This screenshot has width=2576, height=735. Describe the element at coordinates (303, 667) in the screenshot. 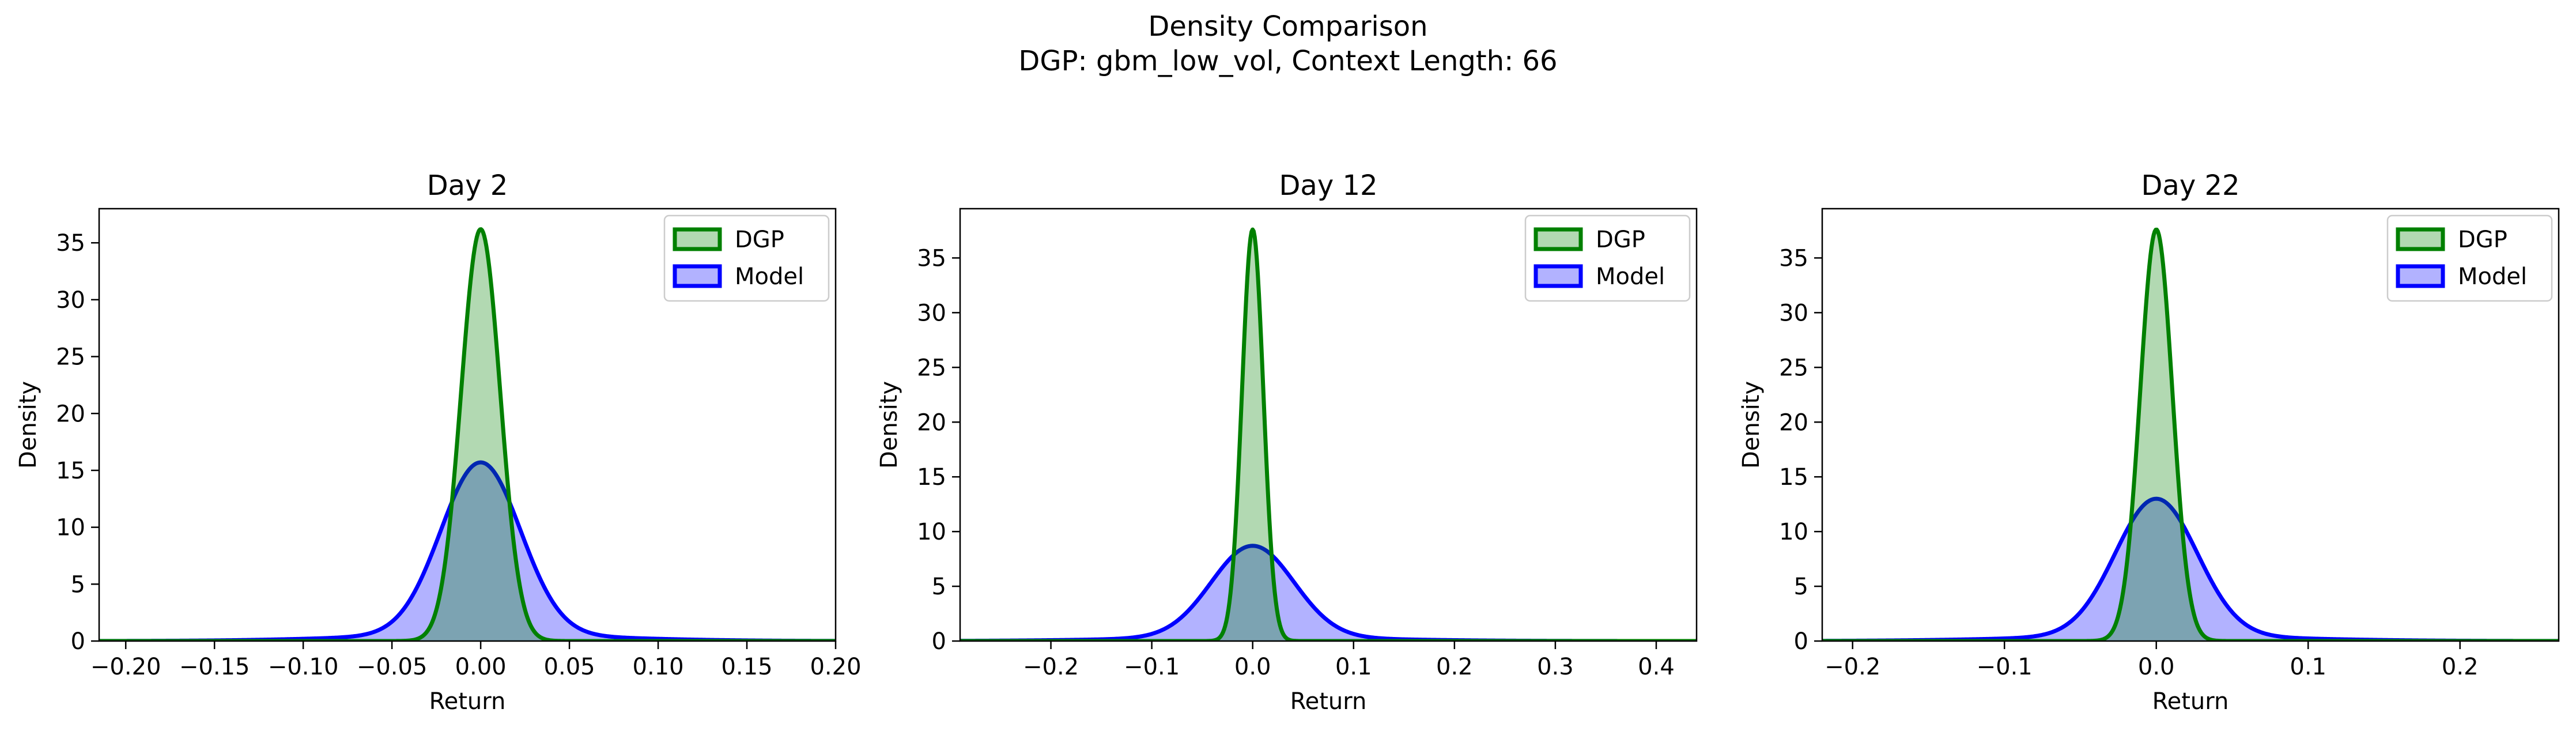

I see `x-tick-label: −0.10` at that location.